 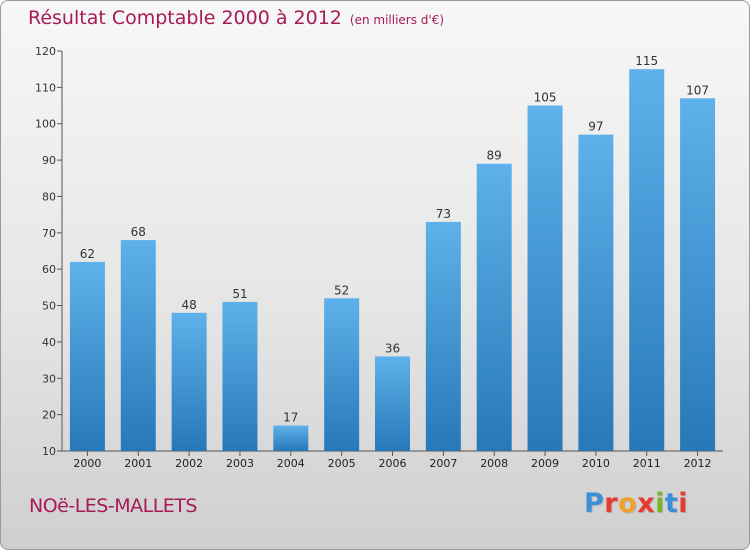 What do you see at coordinates (291, 438) in the screenshot?
I see `bar-2004` at bounding box center [291, 438].